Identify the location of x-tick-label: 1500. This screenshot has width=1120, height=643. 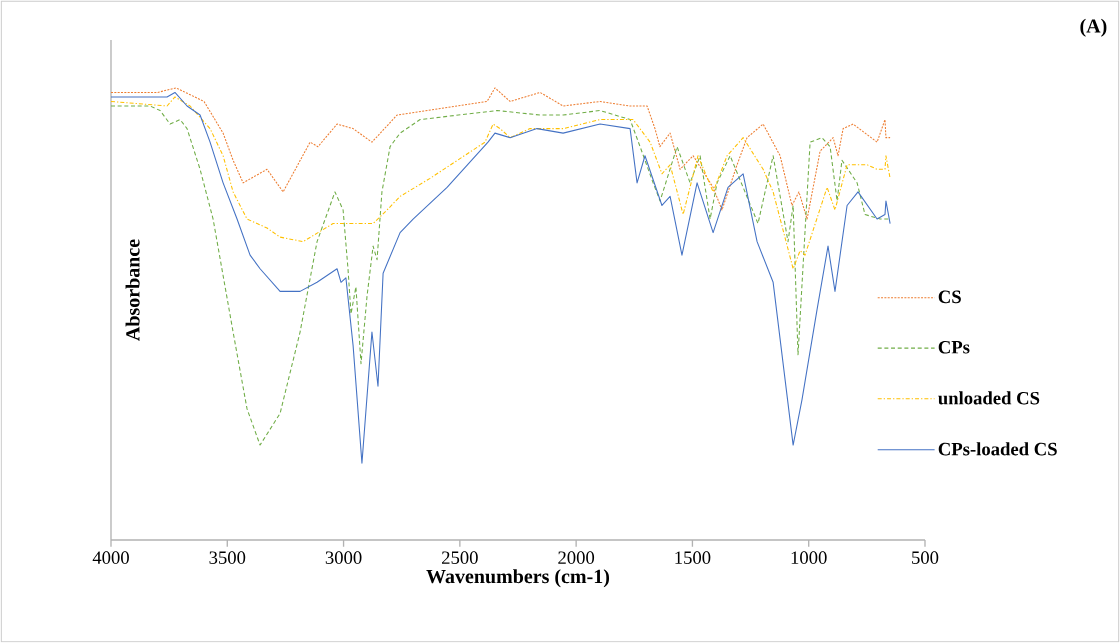
(693, 557).